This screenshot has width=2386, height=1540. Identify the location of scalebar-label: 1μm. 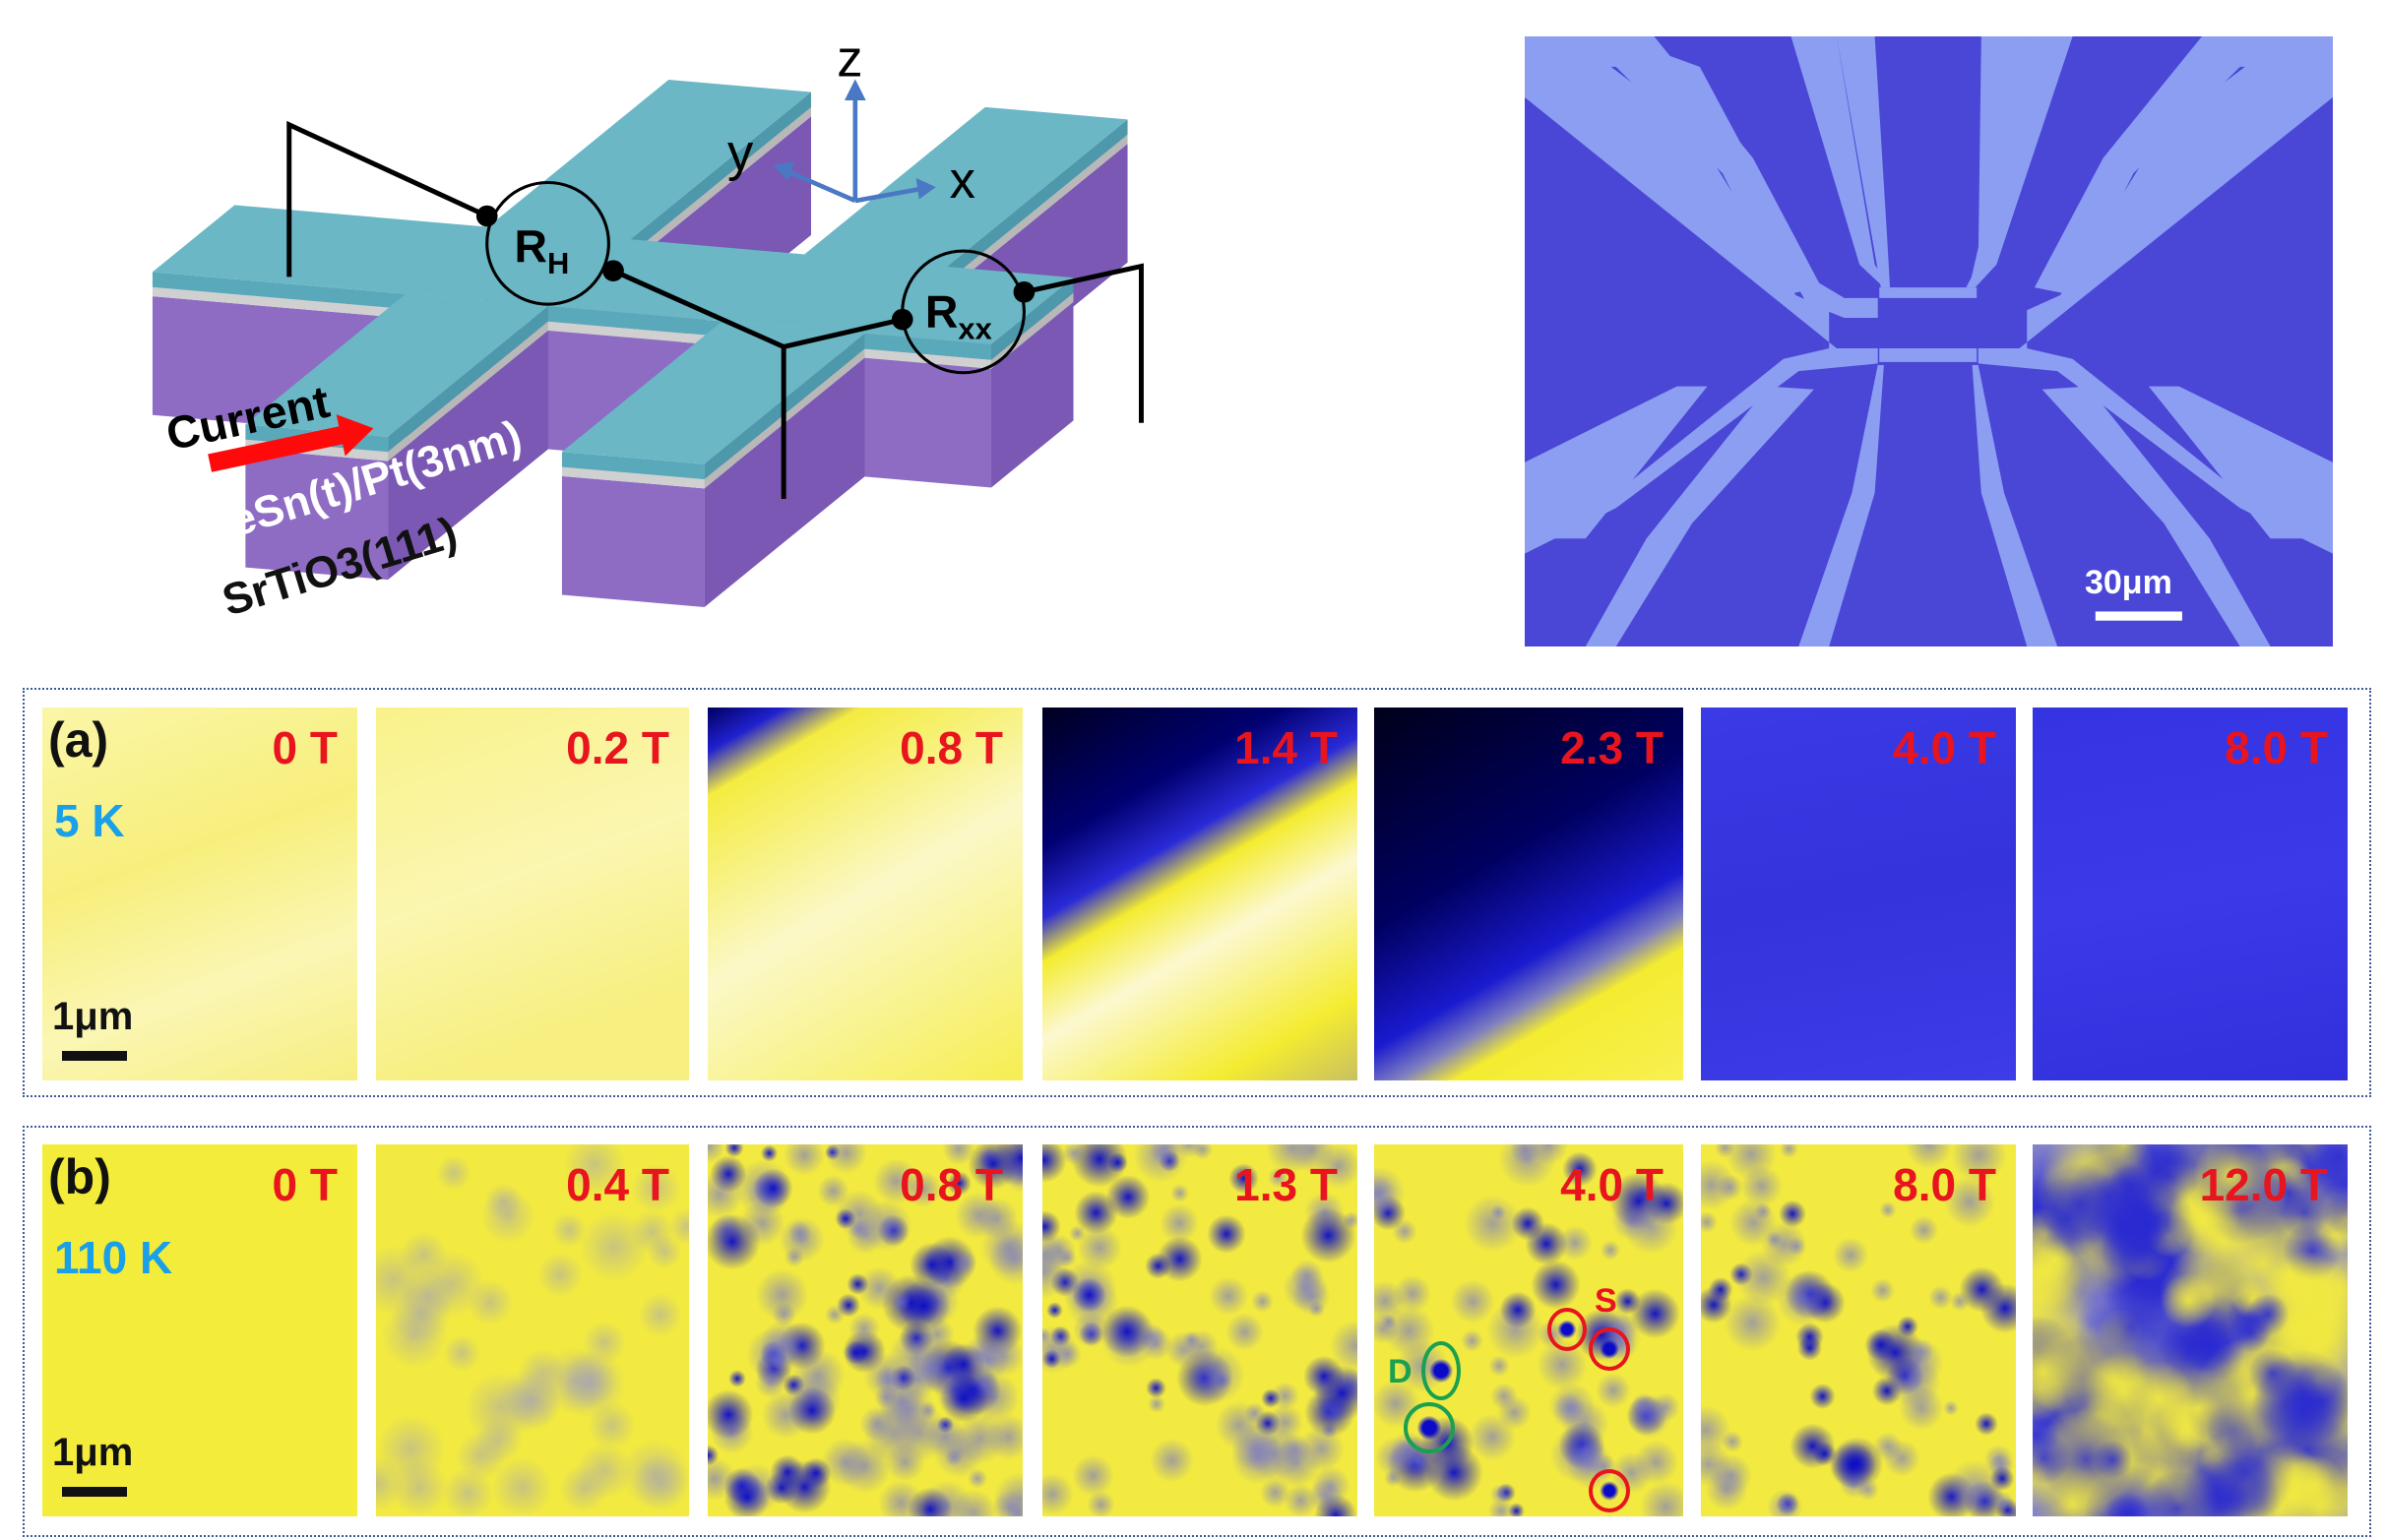
(93, 1452).